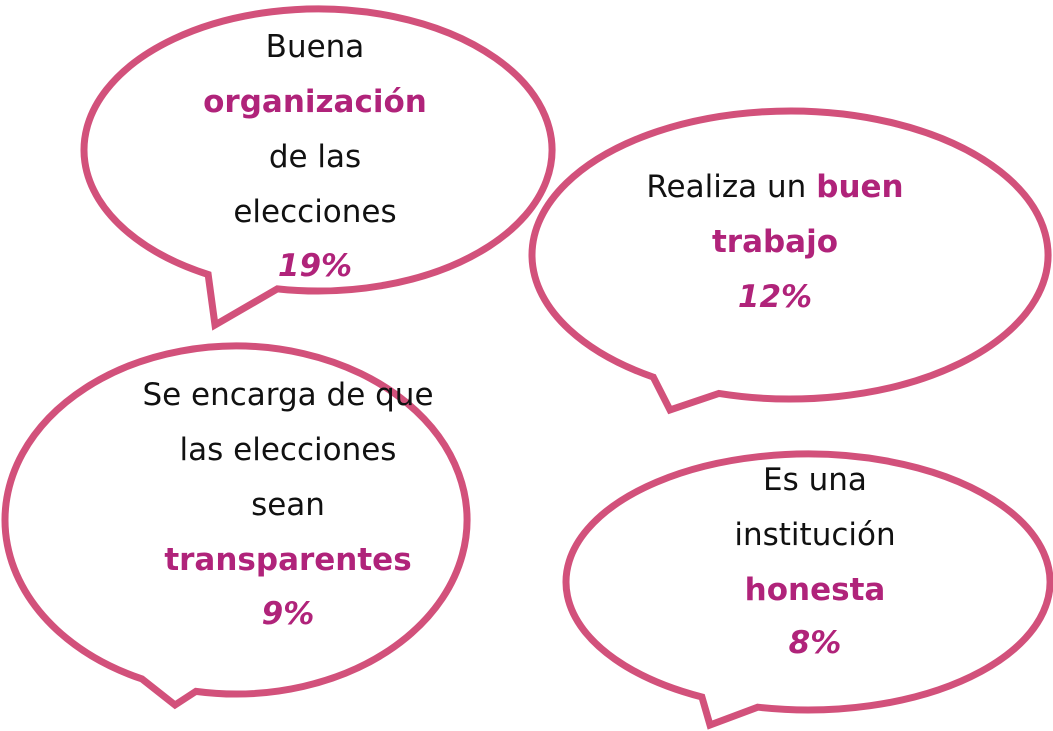 Image resolution: width=1053 pixels, height=731 pixels. I want to click on text-line: organización, so click(315, 102).